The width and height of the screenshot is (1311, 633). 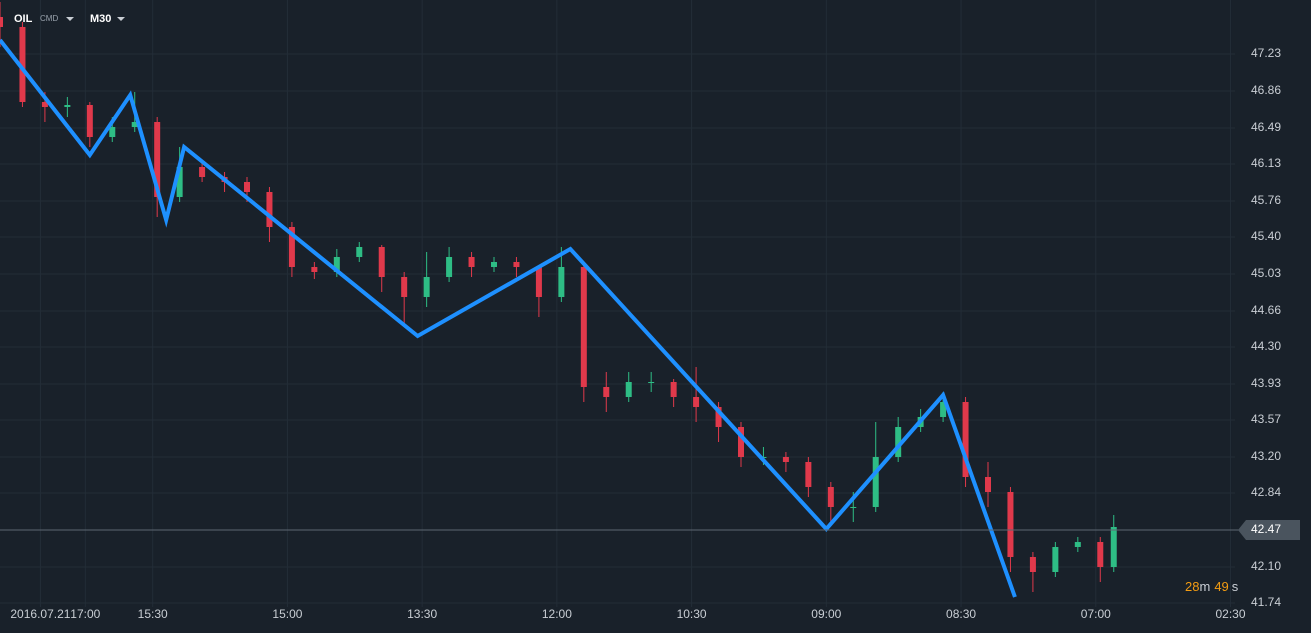 What do you see at coordinates (1266, 236) in the screenshot?
I see `y-tick-label: 45.40` at bounding box center [1266, 236].